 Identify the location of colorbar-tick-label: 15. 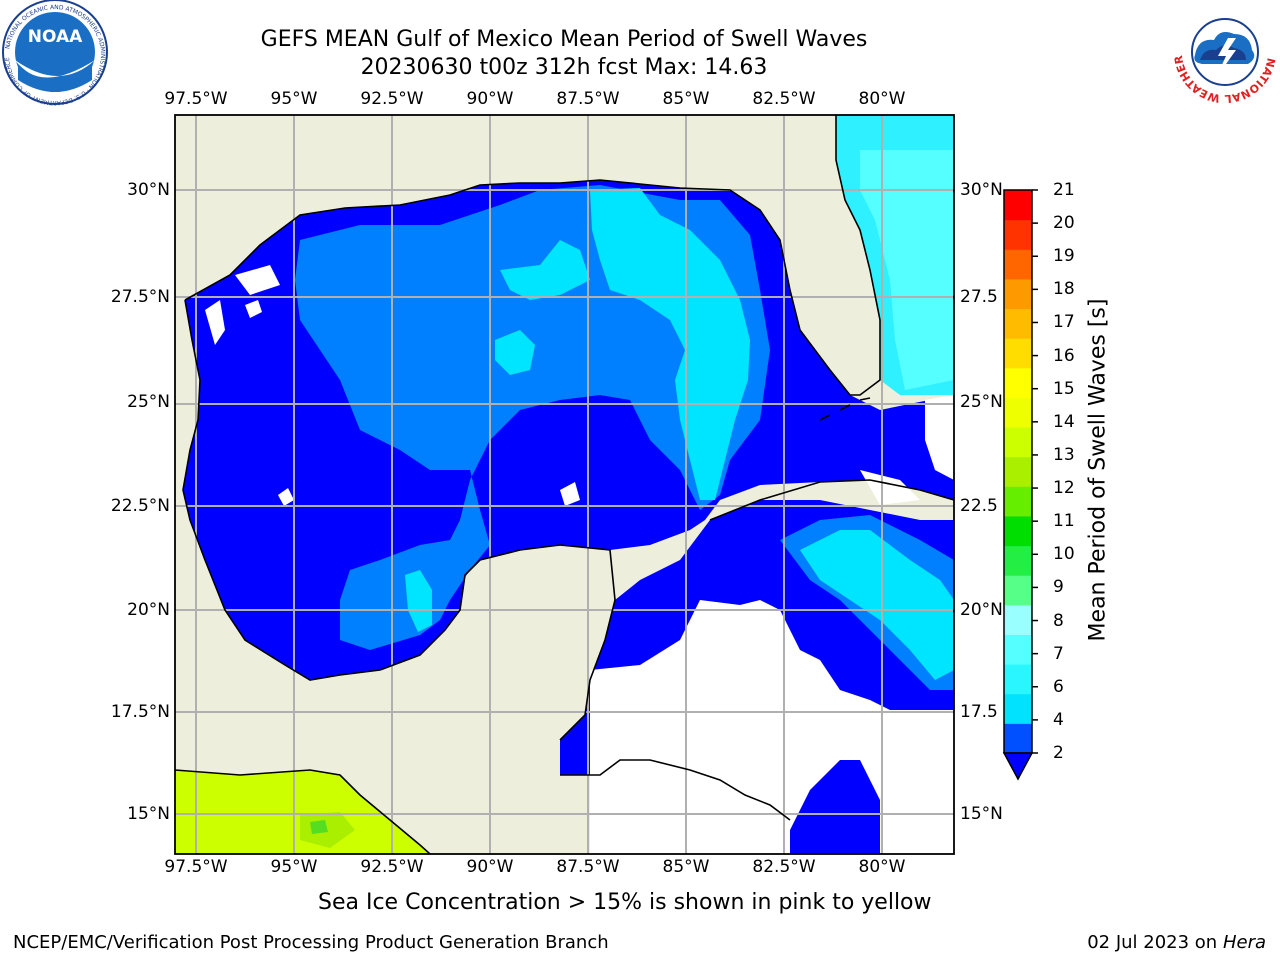
(1064, 388).